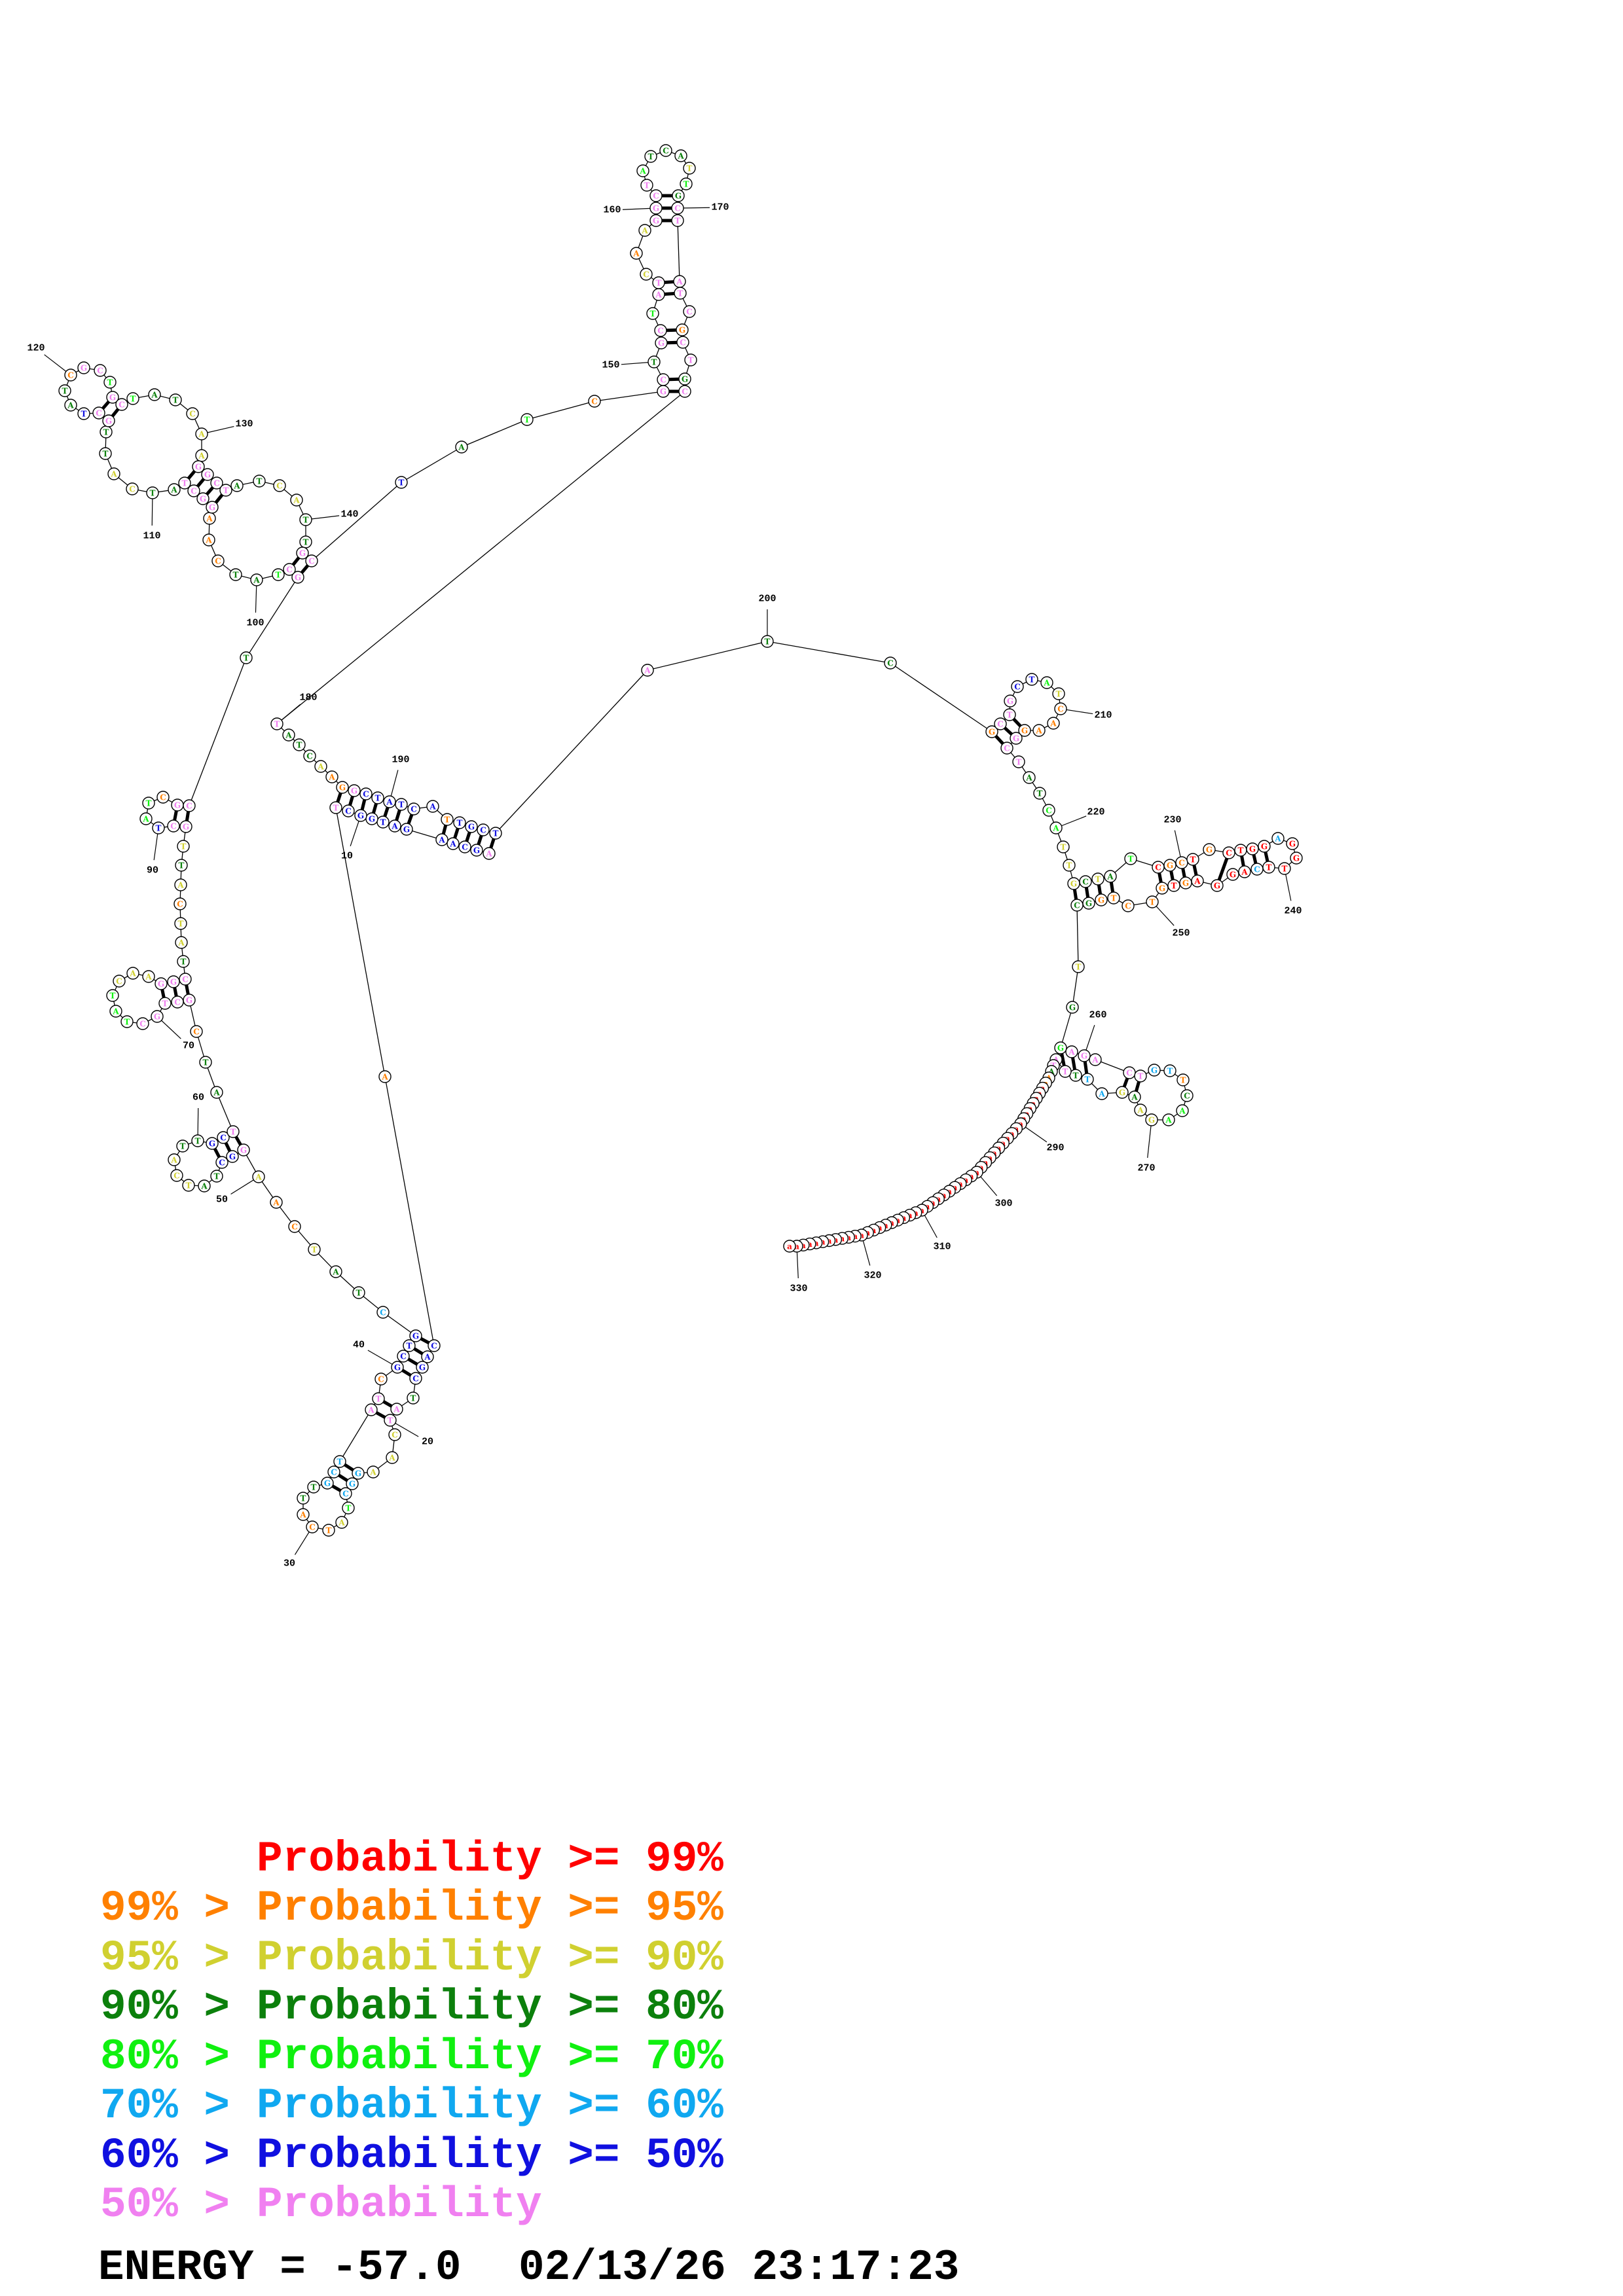  I want to click on nucleotide: a, so click(789, 1246).